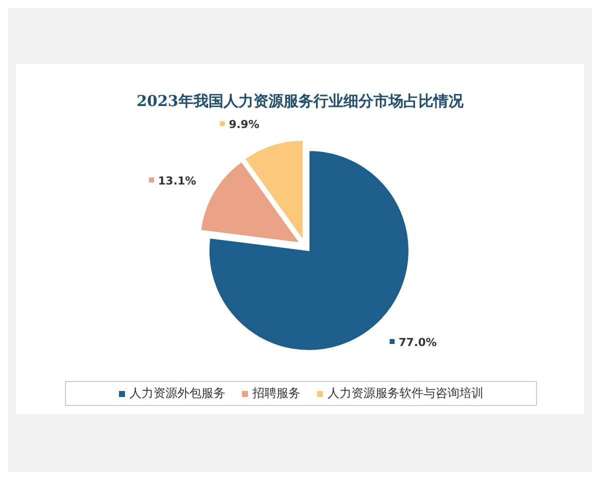 This screenshot has width=600, height=480. What do you see at coordinates (406, 393) in the screenshot?
I see `legend-label: 人力资源服务软件与咨询培训` at bounding box center [406, 393].